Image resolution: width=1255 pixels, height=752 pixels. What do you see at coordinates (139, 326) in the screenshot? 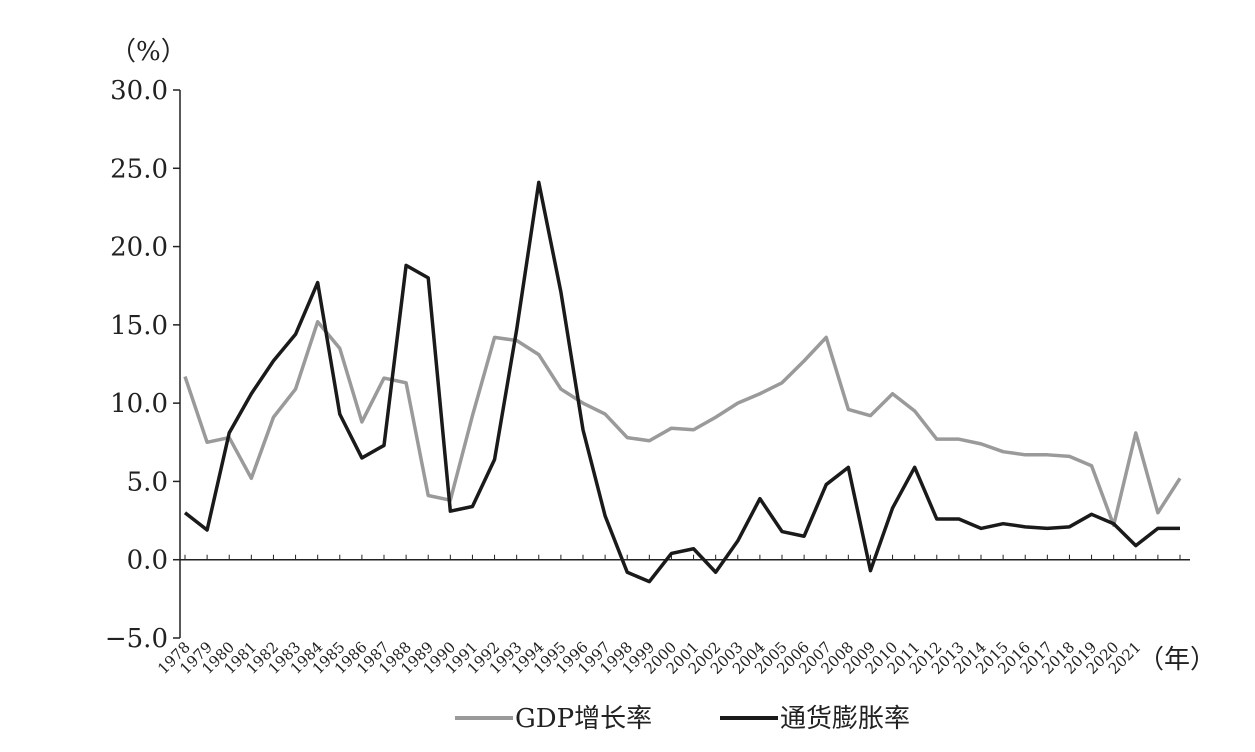
I see `y-tick-label: 15.0` at bounding box center [139, 326].